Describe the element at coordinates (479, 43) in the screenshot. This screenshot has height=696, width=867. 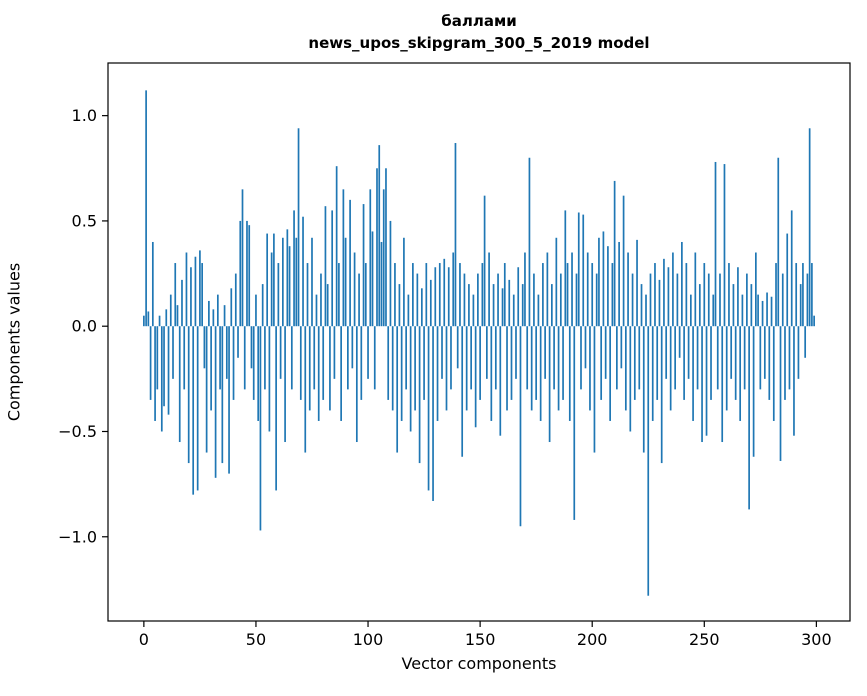
I see `chart-subtitle-model: news_upos_skipgram_300_5_2019 model` at that location.